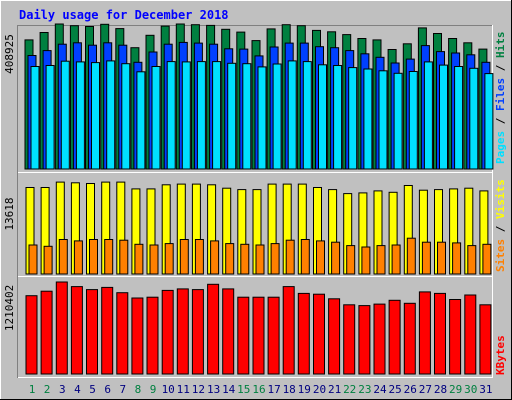  What do you see at coordinates (47, 389) in the screenshot?
I see `x-tick-label-day-2: 2` at bounding box center [47, 389].